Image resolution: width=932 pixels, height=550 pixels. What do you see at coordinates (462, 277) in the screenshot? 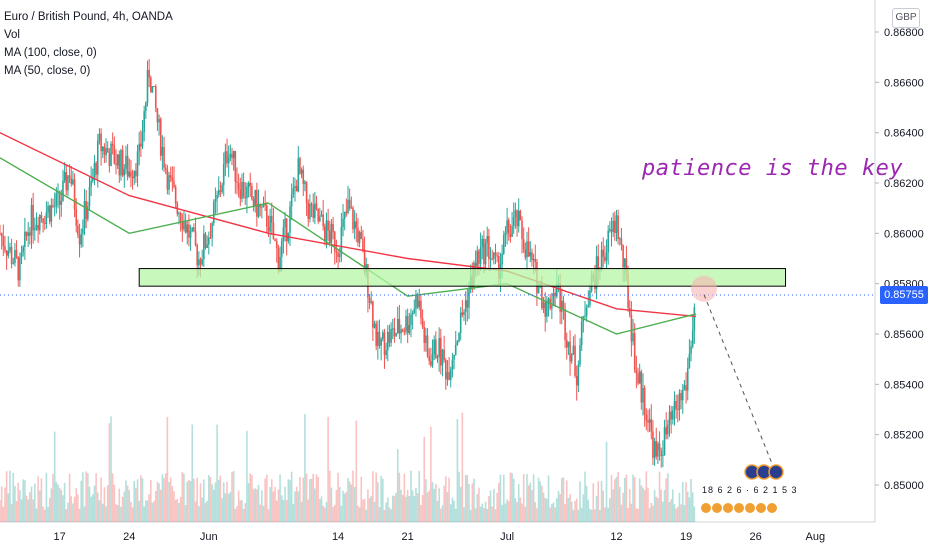
I see `resistance-zone` at bounding box center [462, 277].